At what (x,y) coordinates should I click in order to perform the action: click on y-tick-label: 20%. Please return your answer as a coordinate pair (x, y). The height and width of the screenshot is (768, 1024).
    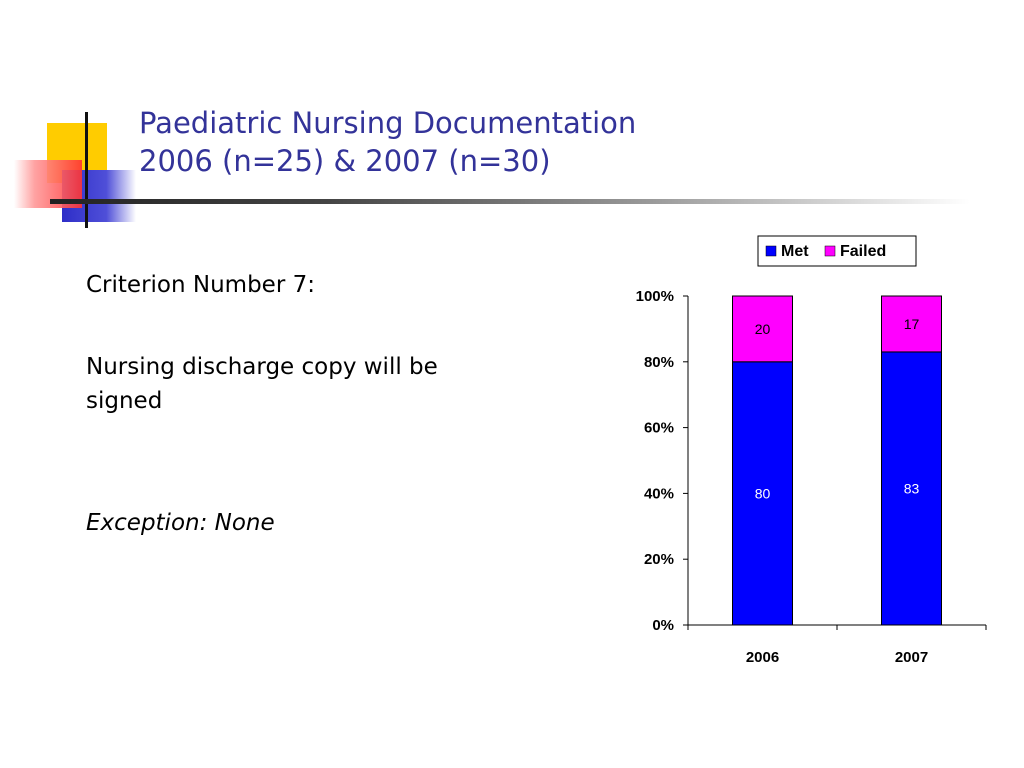
    Looking at the image, I should click on (659, 559).